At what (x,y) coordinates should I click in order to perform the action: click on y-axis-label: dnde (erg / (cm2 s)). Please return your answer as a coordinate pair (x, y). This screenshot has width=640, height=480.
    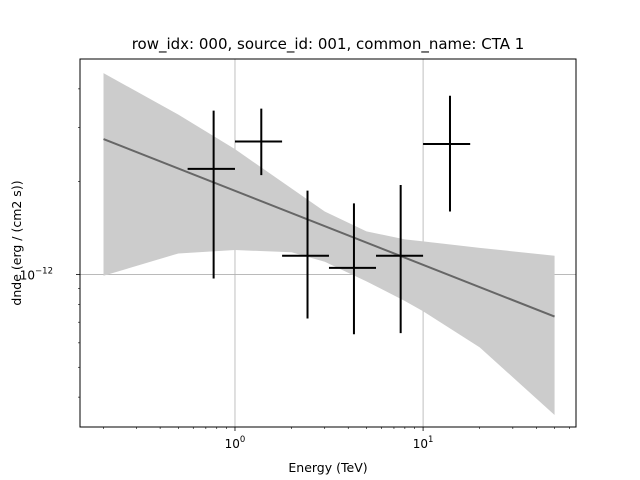
    Looking at the image, I should click on (16, 242).